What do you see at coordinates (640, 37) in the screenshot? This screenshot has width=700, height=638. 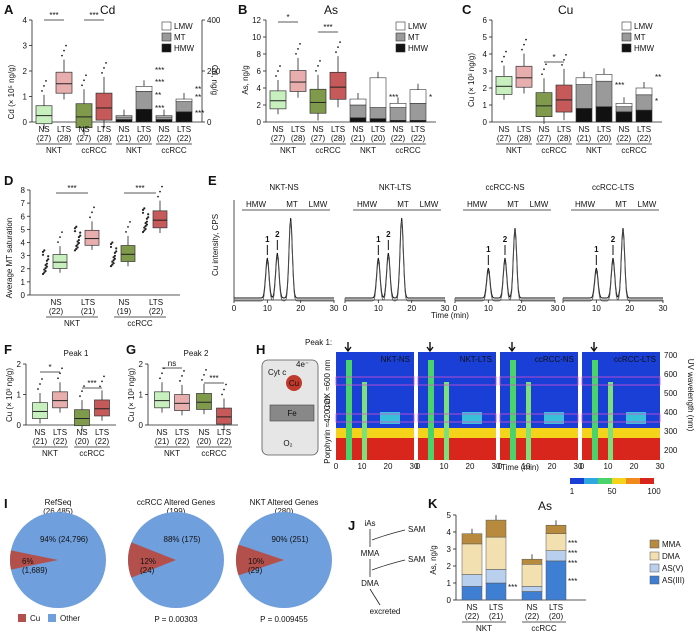 I see `legend-label: MT` at bounding box center [640, 37].